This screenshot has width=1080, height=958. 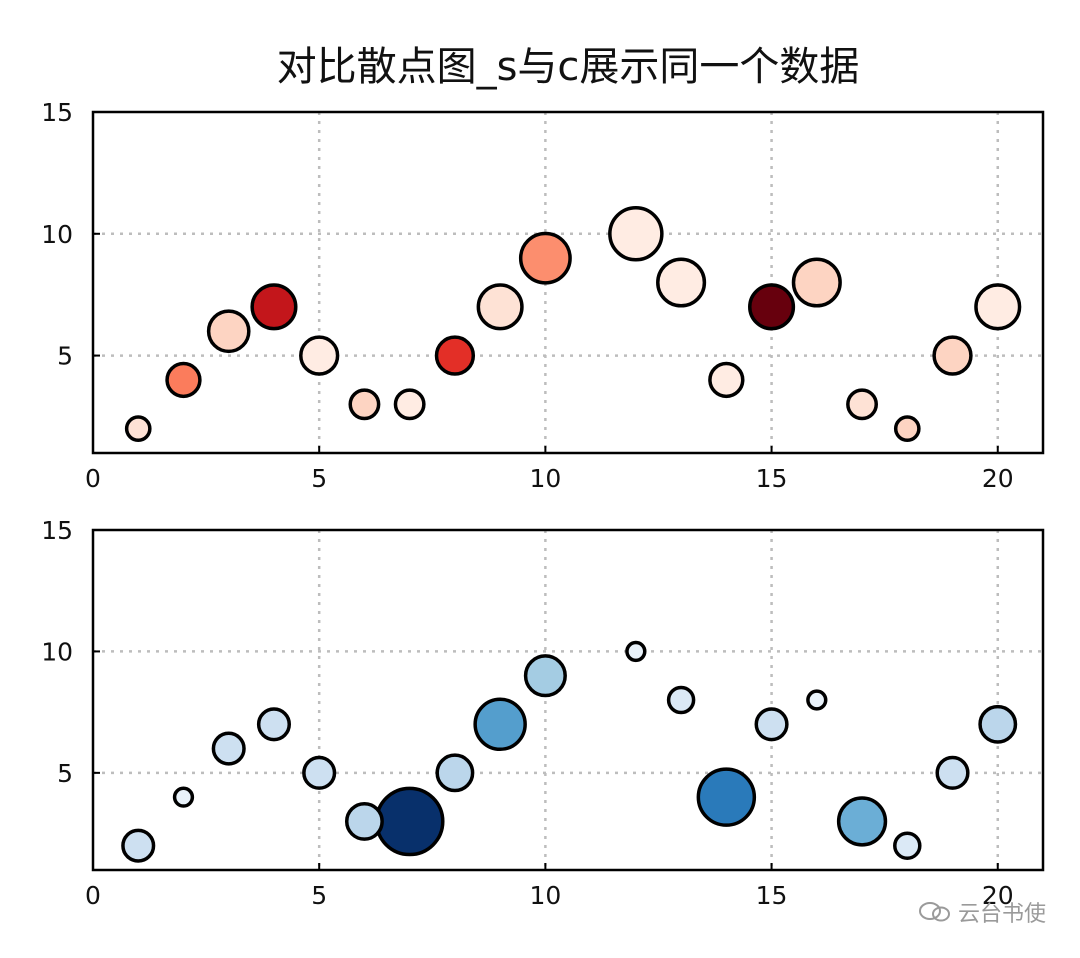 I want to click on chart-title: 对比散点图_s与c展示同一个数据, so click(x=568, y=67).